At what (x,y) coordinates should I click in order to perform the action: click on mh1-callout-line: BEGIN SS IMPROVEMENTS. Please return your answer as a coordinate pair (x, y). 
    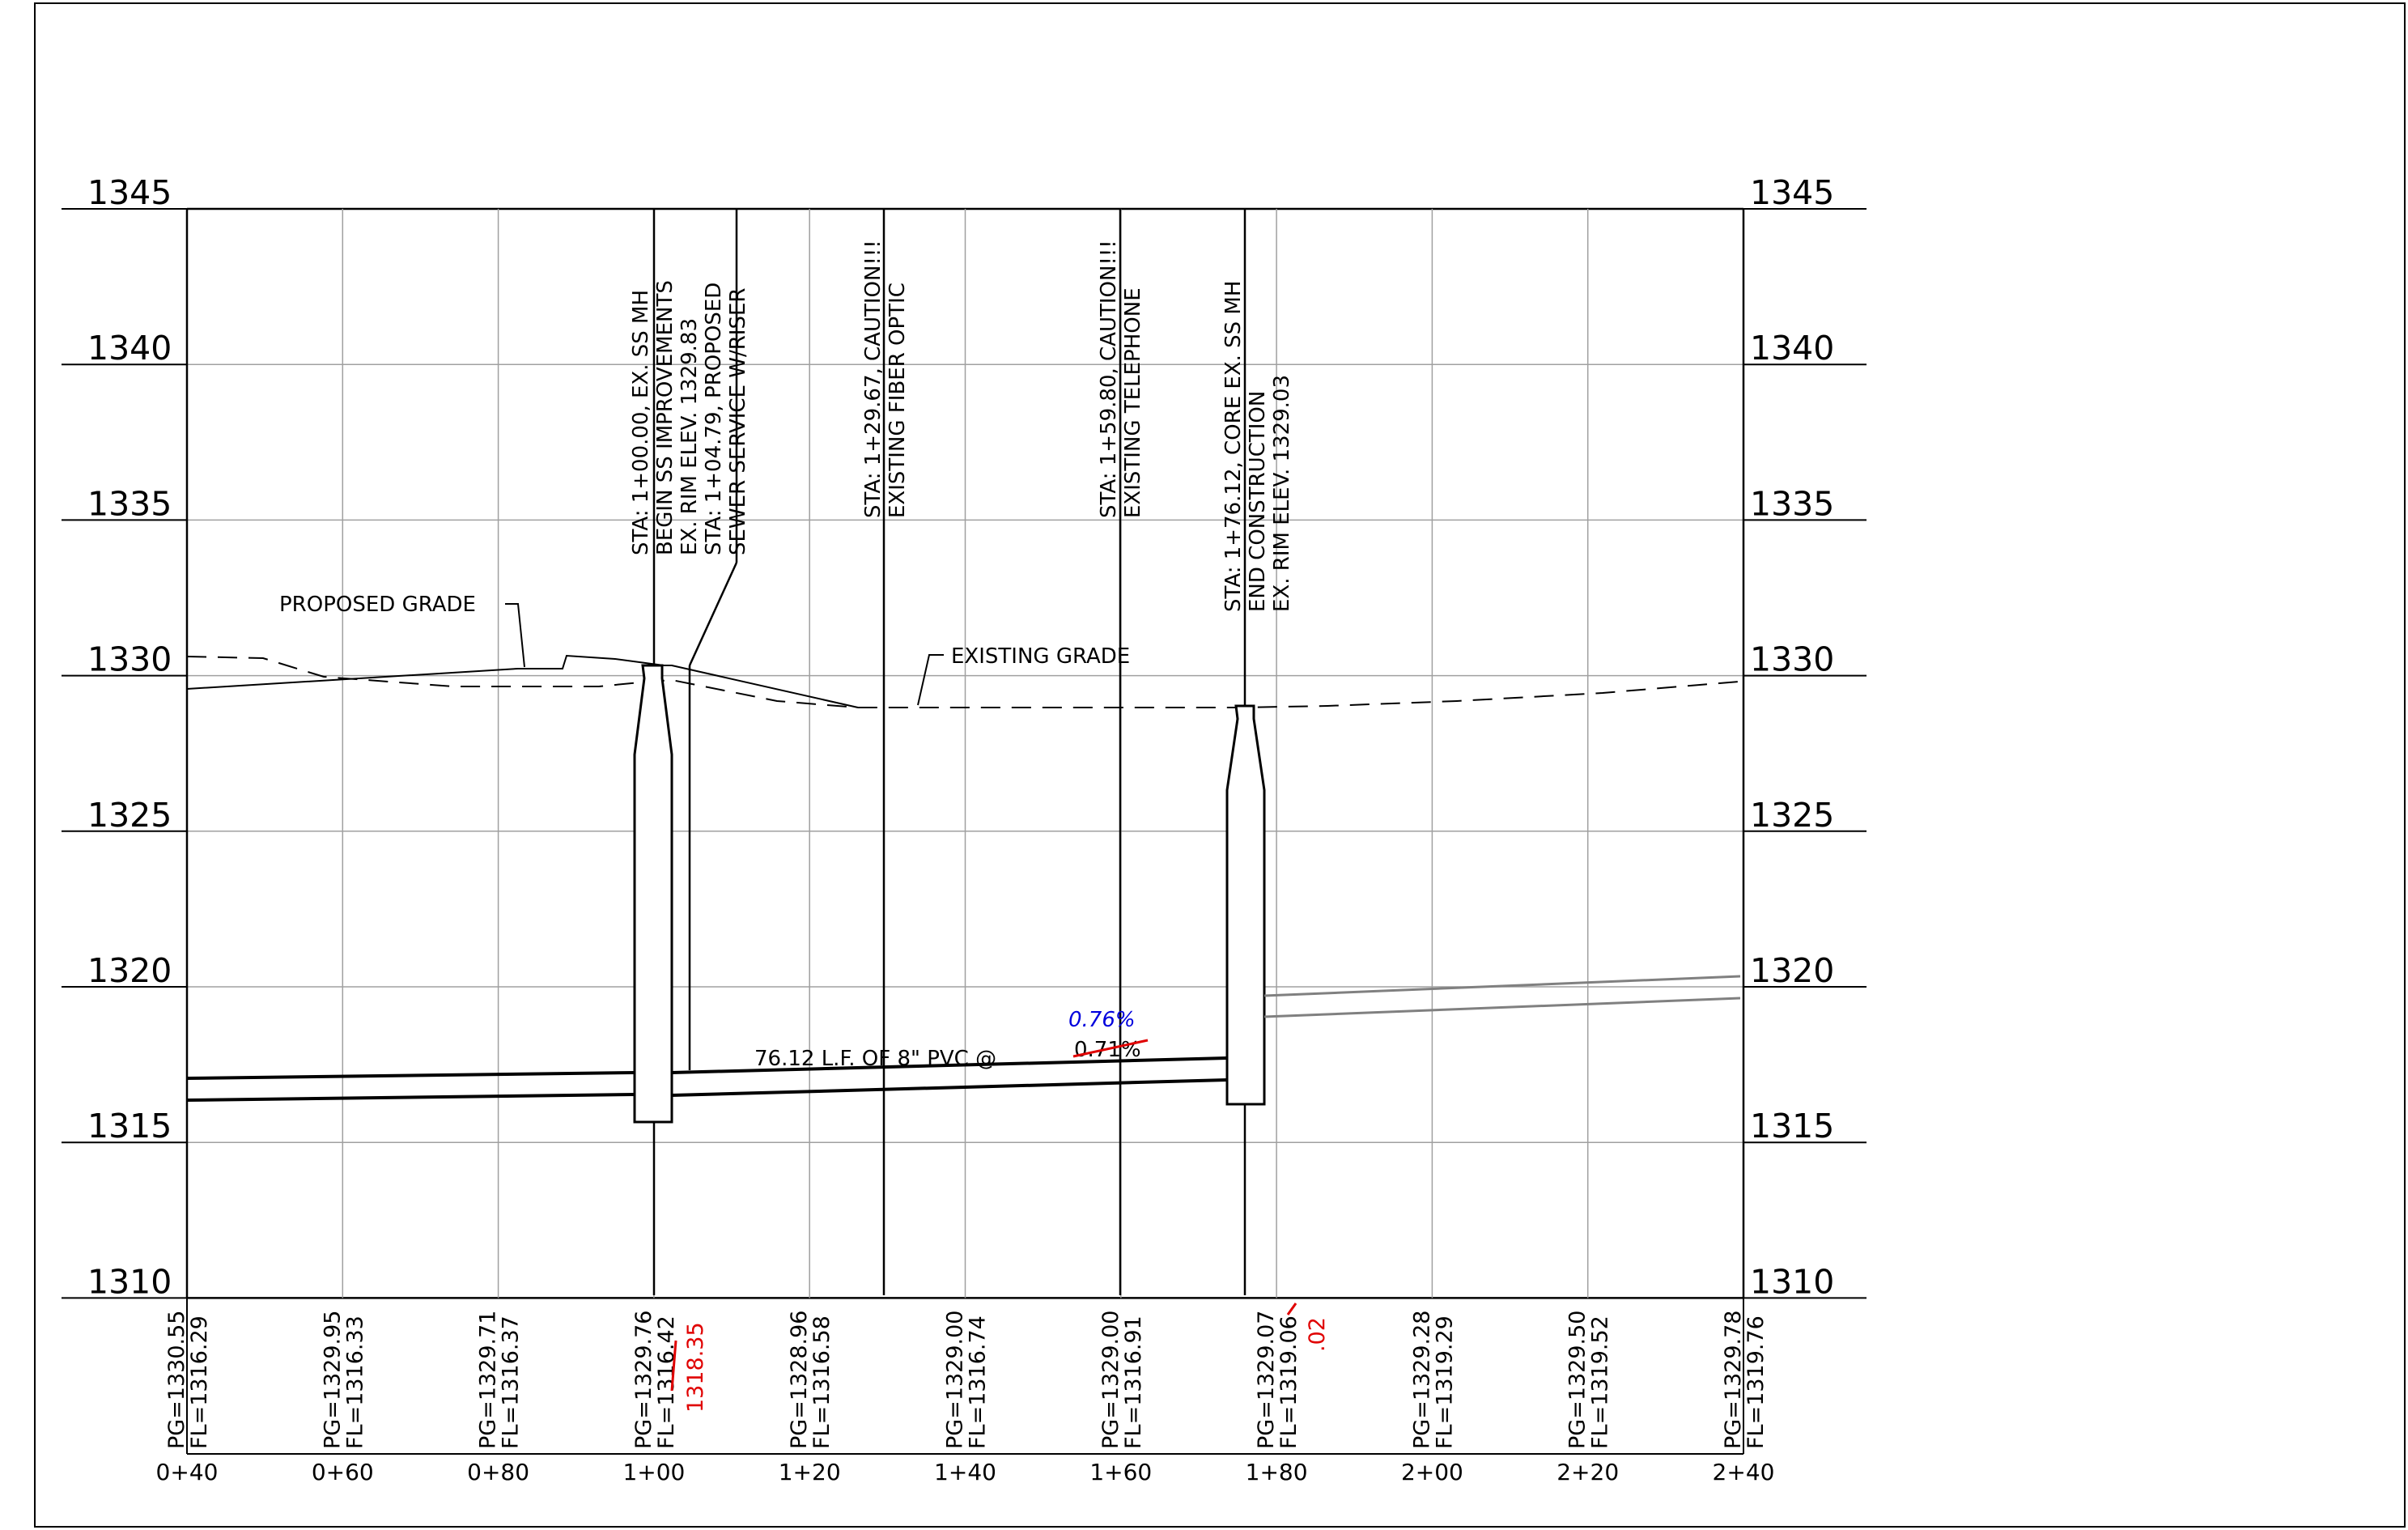
    Looking at the image, I should click on (665, 417).